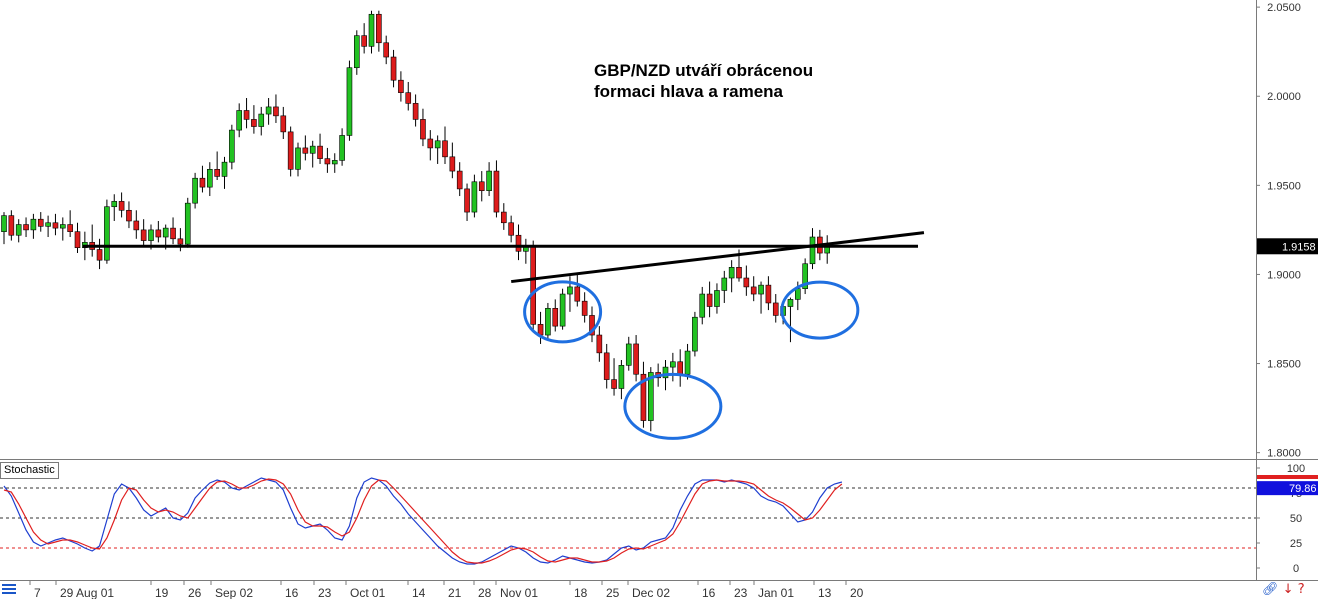 The width and height of the screenshot is (1318, 599). What do you see at coordinates (9, 590) in the screenshot?
I see `menu-icon` at bounding box center [9, 590].